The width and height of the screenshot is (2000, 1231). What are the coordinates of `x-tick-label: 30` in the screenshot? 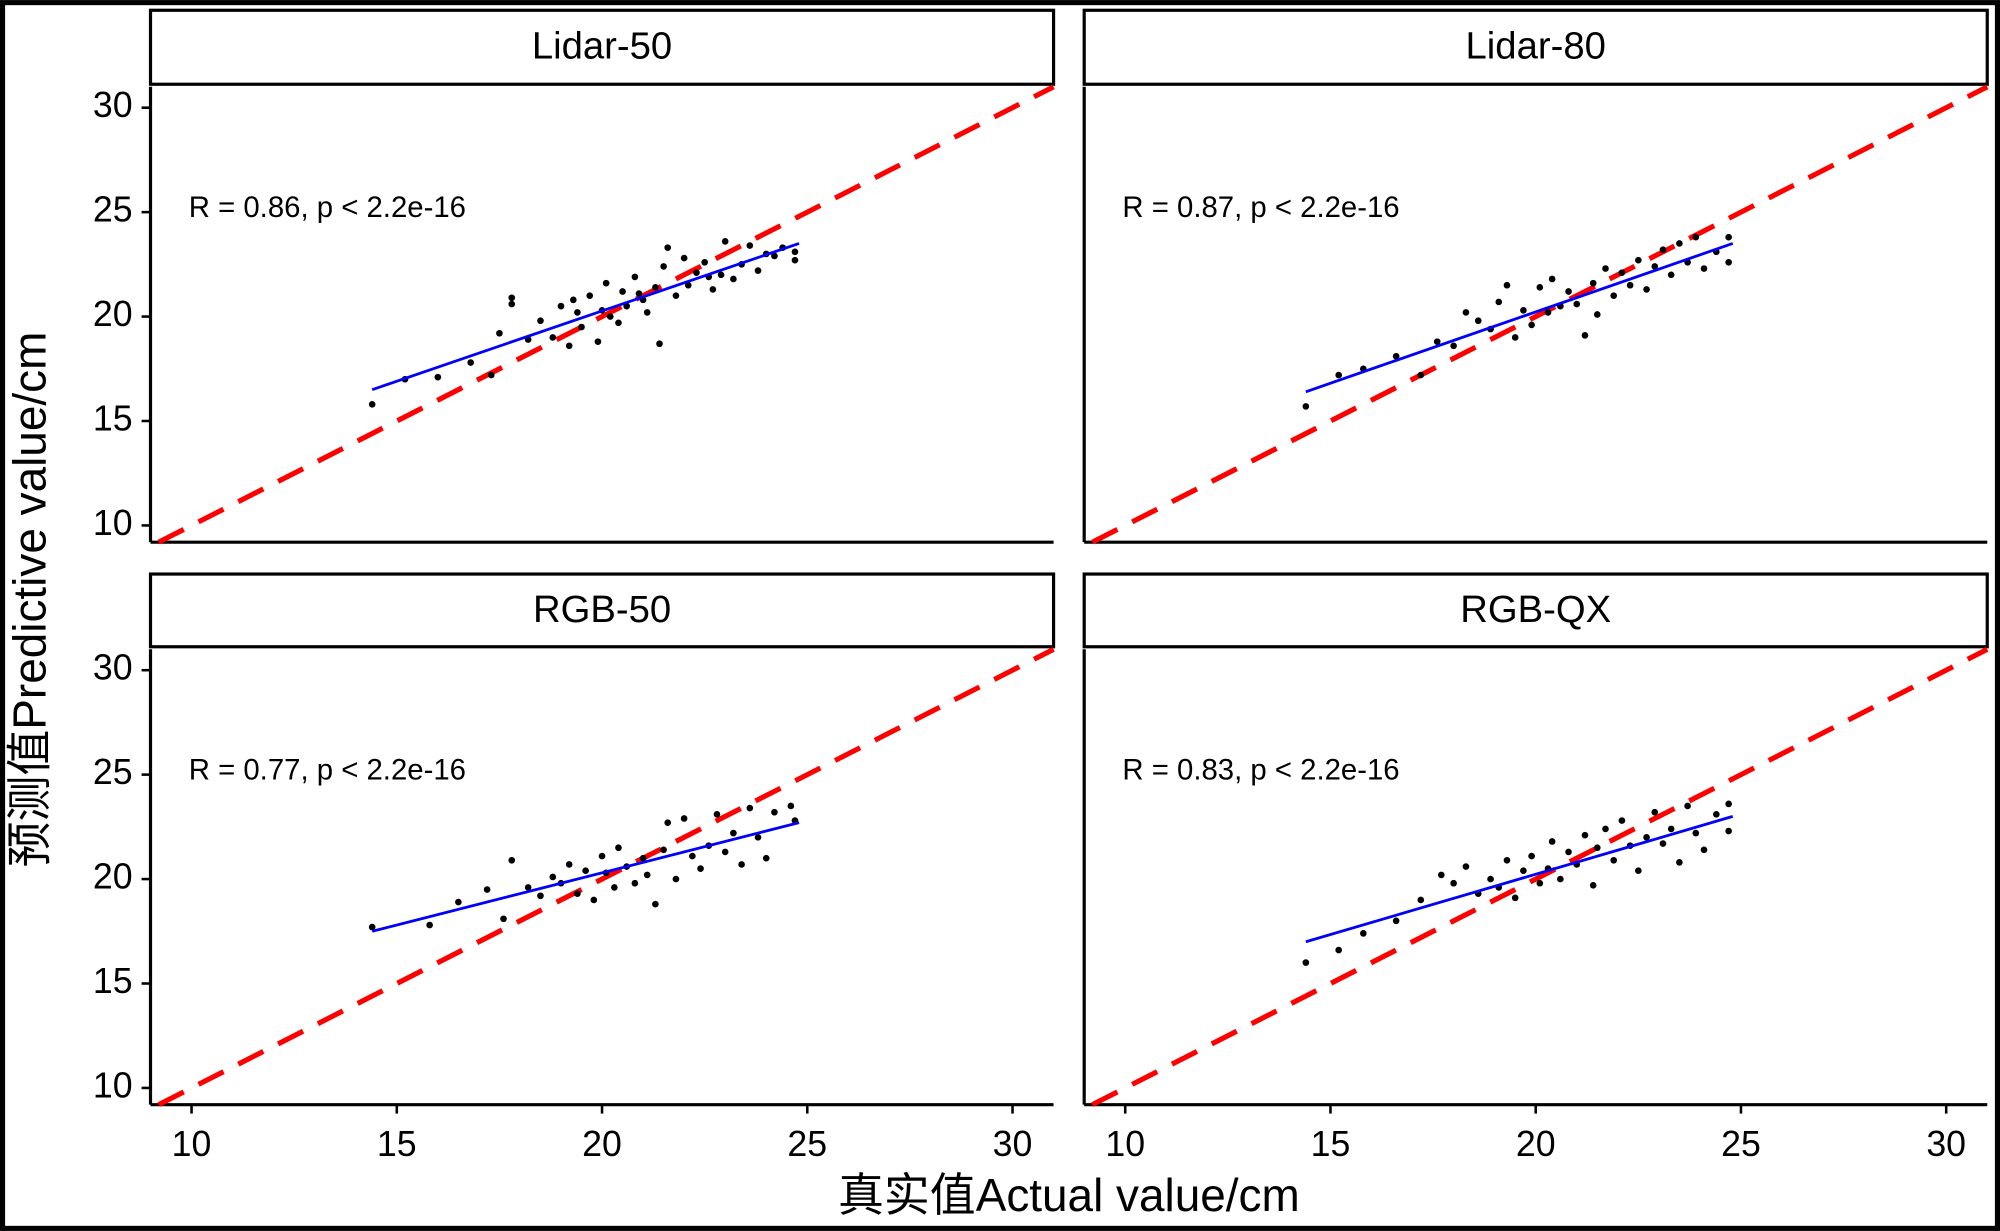 It's located at (1013, 1144).